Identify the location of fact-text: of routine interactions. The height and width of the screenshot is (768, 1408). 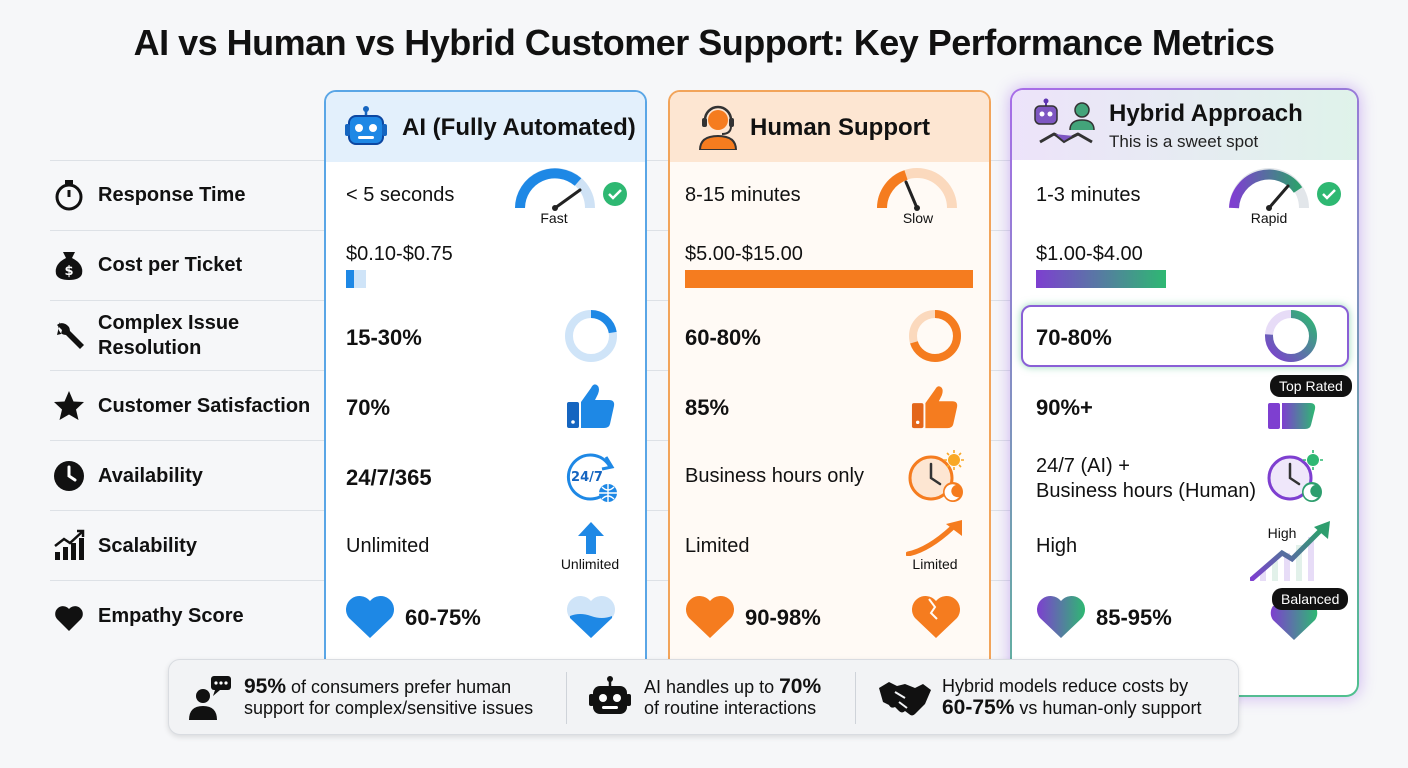
(730, 708).